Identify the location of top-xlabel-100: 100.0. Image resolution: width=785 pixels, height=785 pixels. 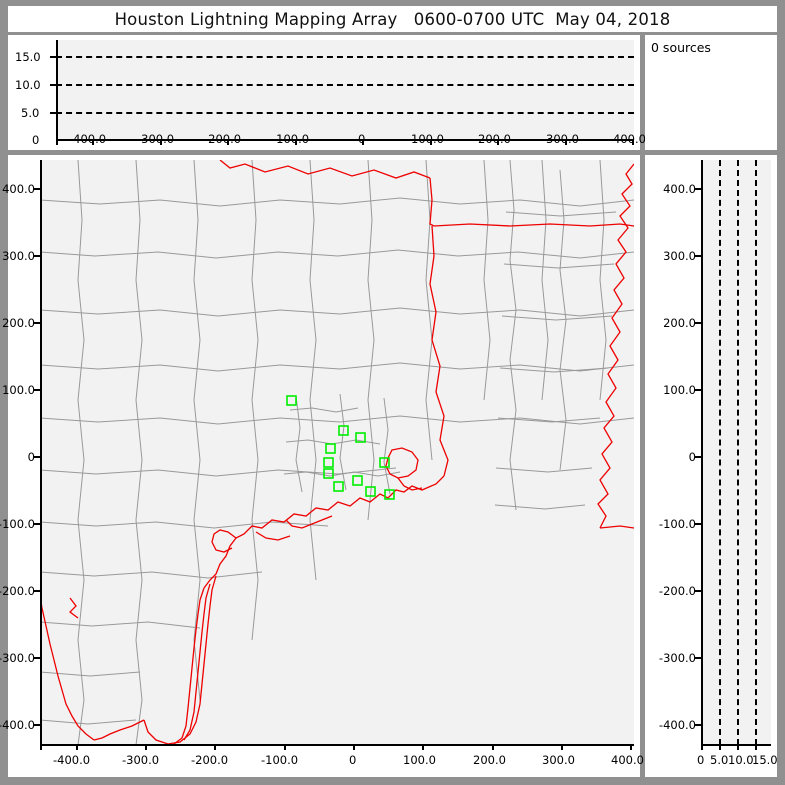
(427, 139).